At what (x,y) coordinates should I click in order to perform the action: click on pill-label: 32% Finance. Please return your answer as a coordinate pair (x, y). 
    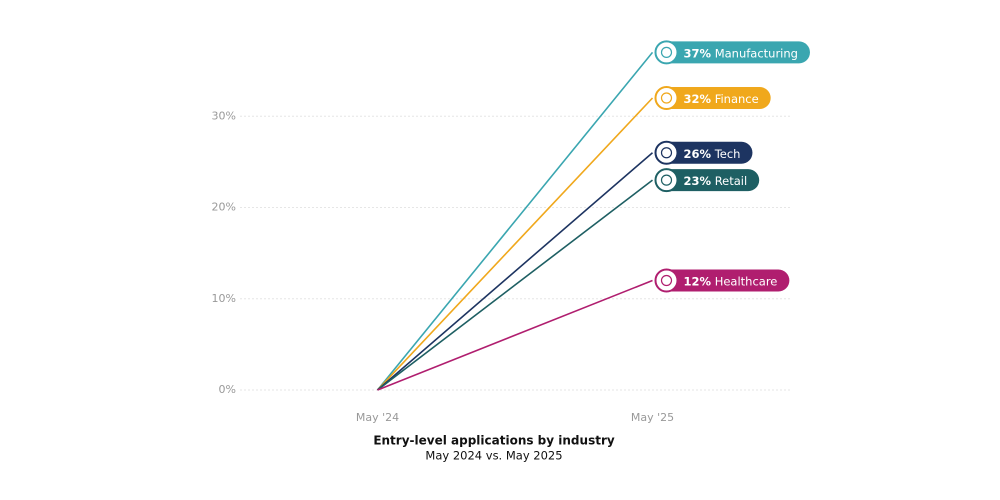
    Looking at the image, I should click on (721, 99).